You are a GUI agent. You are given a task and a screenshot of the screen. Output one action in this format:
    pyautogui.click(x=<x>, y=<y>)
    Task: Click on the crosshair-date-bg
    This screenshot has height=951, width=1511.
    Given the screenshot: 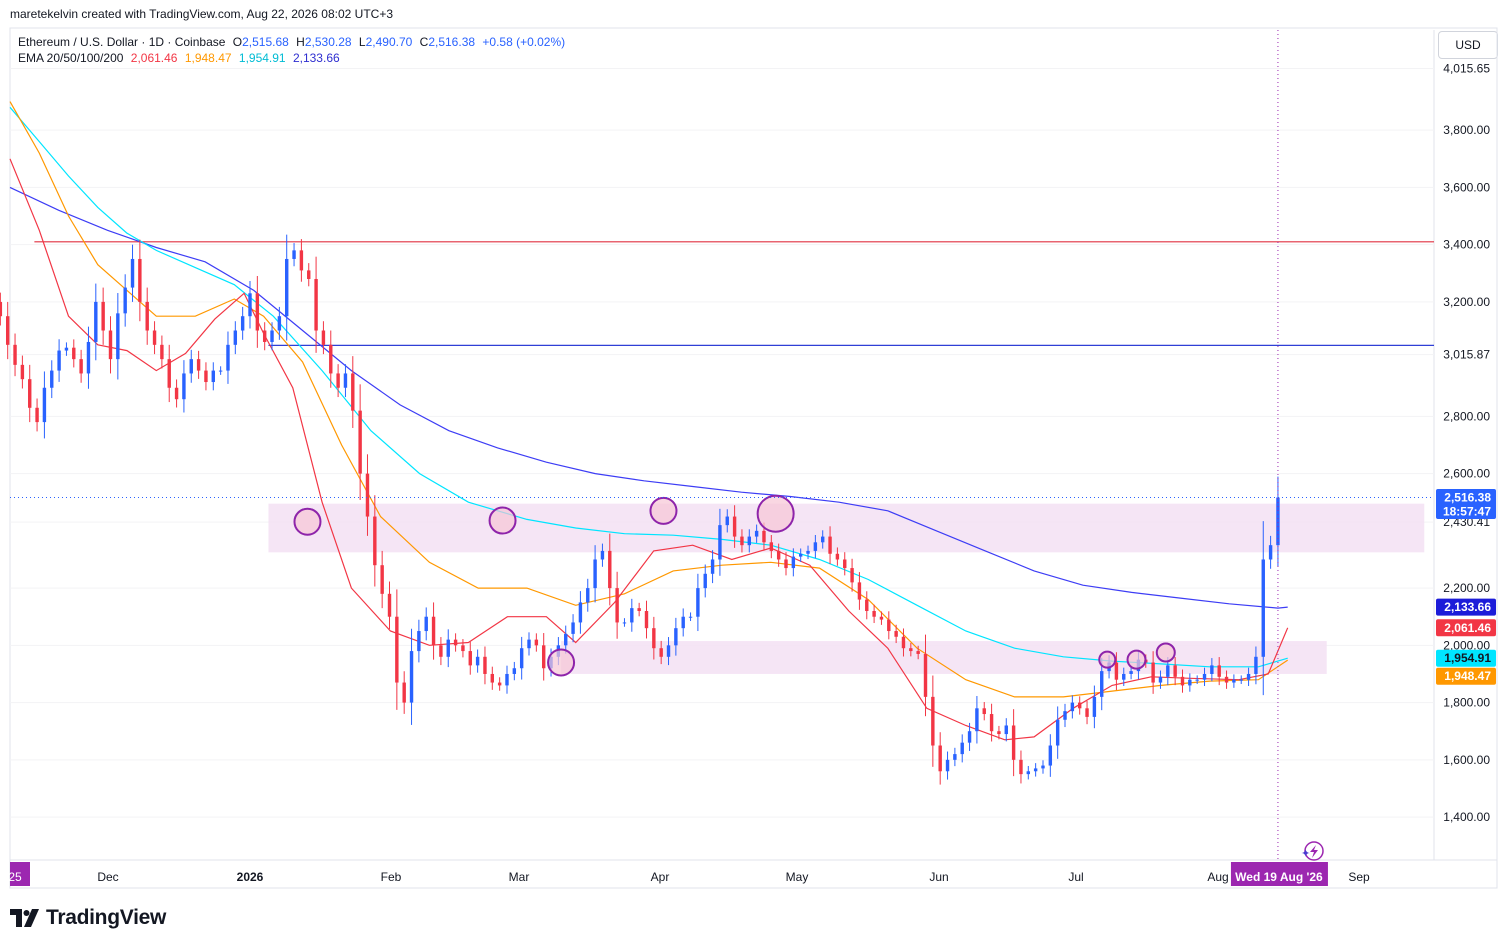 What is the action you would take?
    pyautogui.click(x=1279, y=874)
    